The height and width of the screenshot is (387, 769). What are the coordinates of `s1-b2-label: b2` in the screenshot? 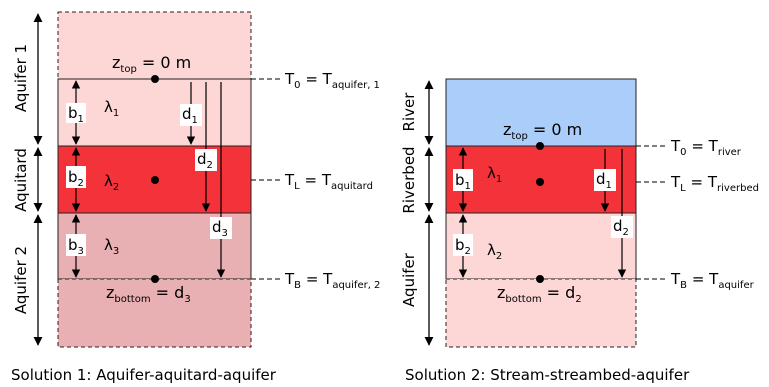 It's located at (76, 178).